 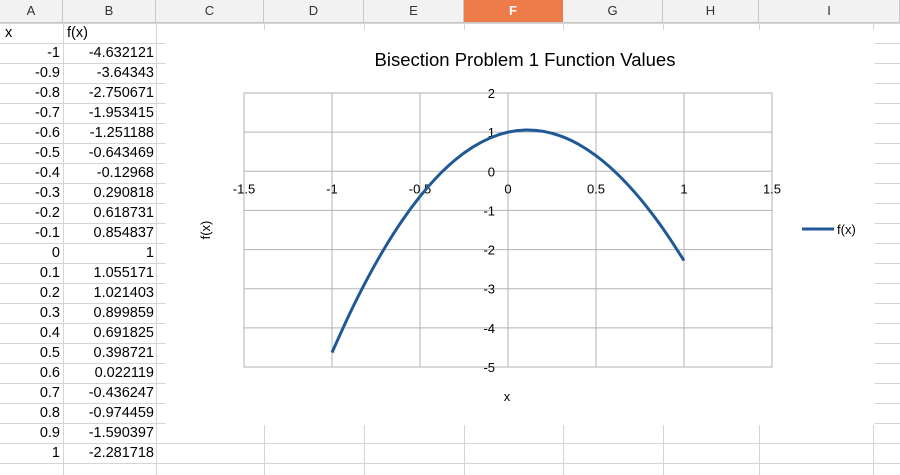 I want to click on x-axis-label: x, so click(x=507, y=396).